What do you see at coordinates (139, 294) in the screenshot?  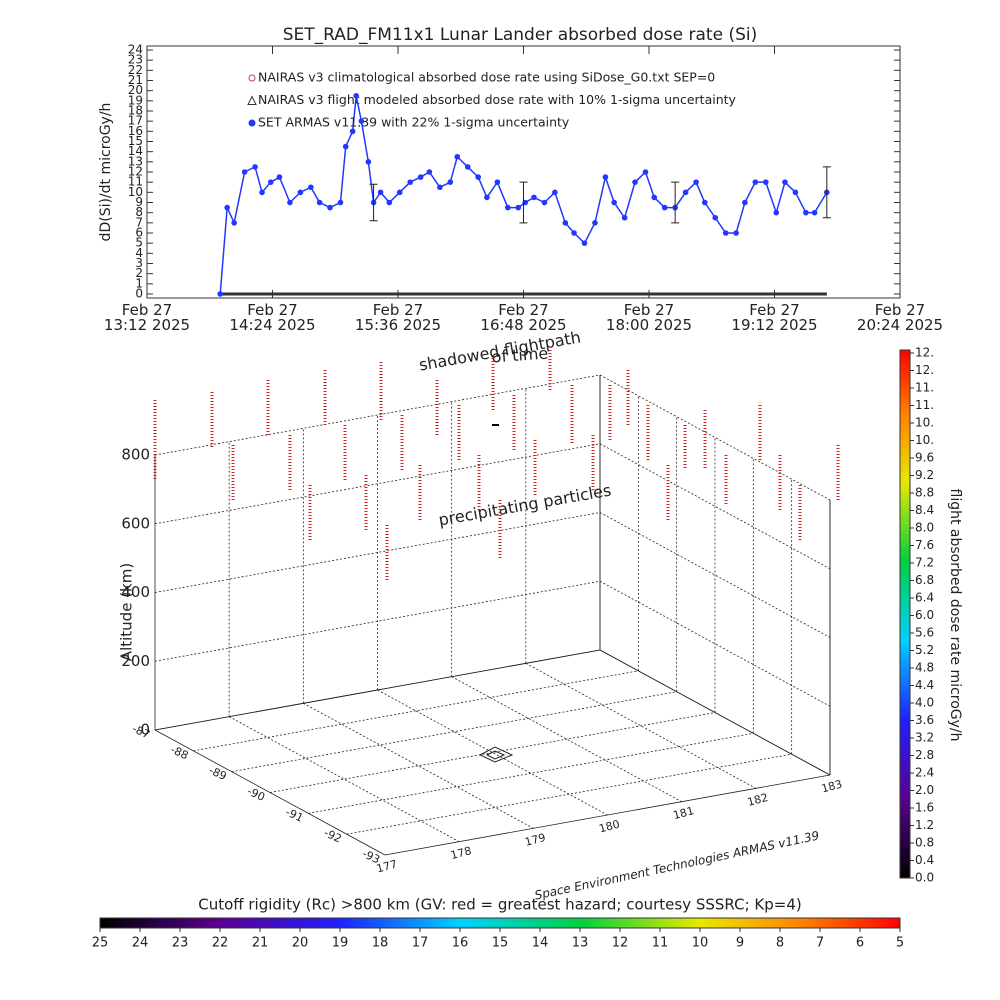 I see `y-tick-label: 0` at bounding box center [139, 294].